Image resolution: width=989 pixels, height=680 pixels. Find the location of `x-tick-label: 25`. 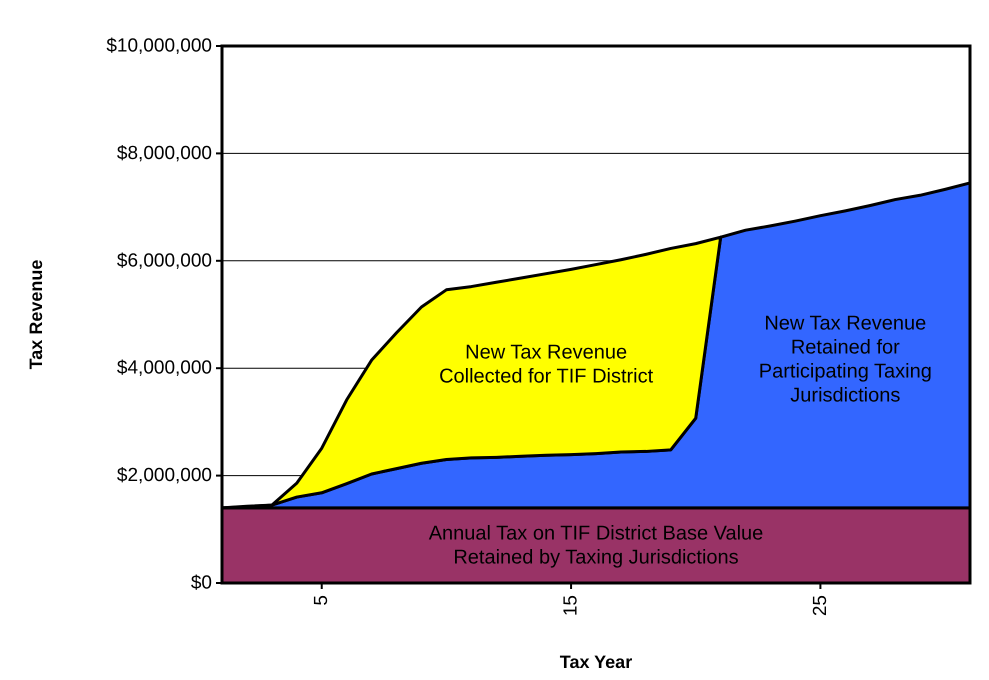

x-tick-label: 25 is located at coordinates (820, 605).